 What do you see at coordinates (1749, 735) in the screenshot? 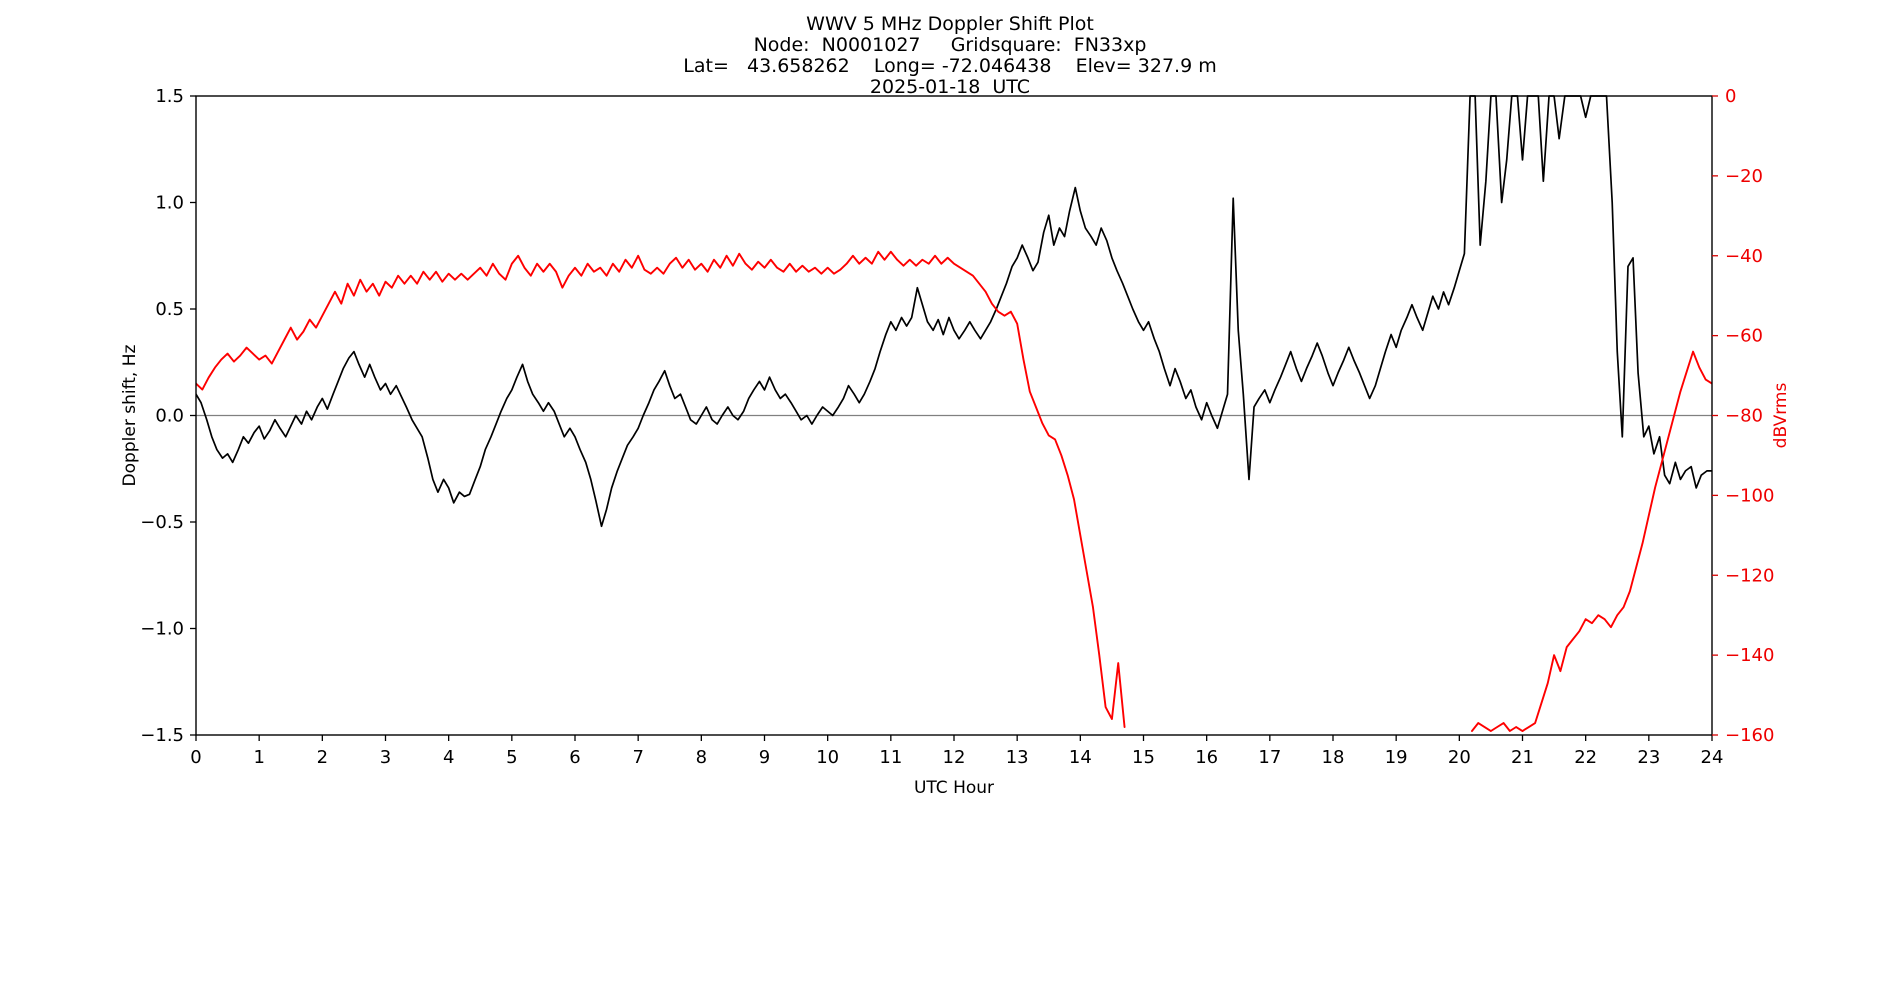
I see `y2-axis-tick-label: −160` at bounding box center [1749, 735].